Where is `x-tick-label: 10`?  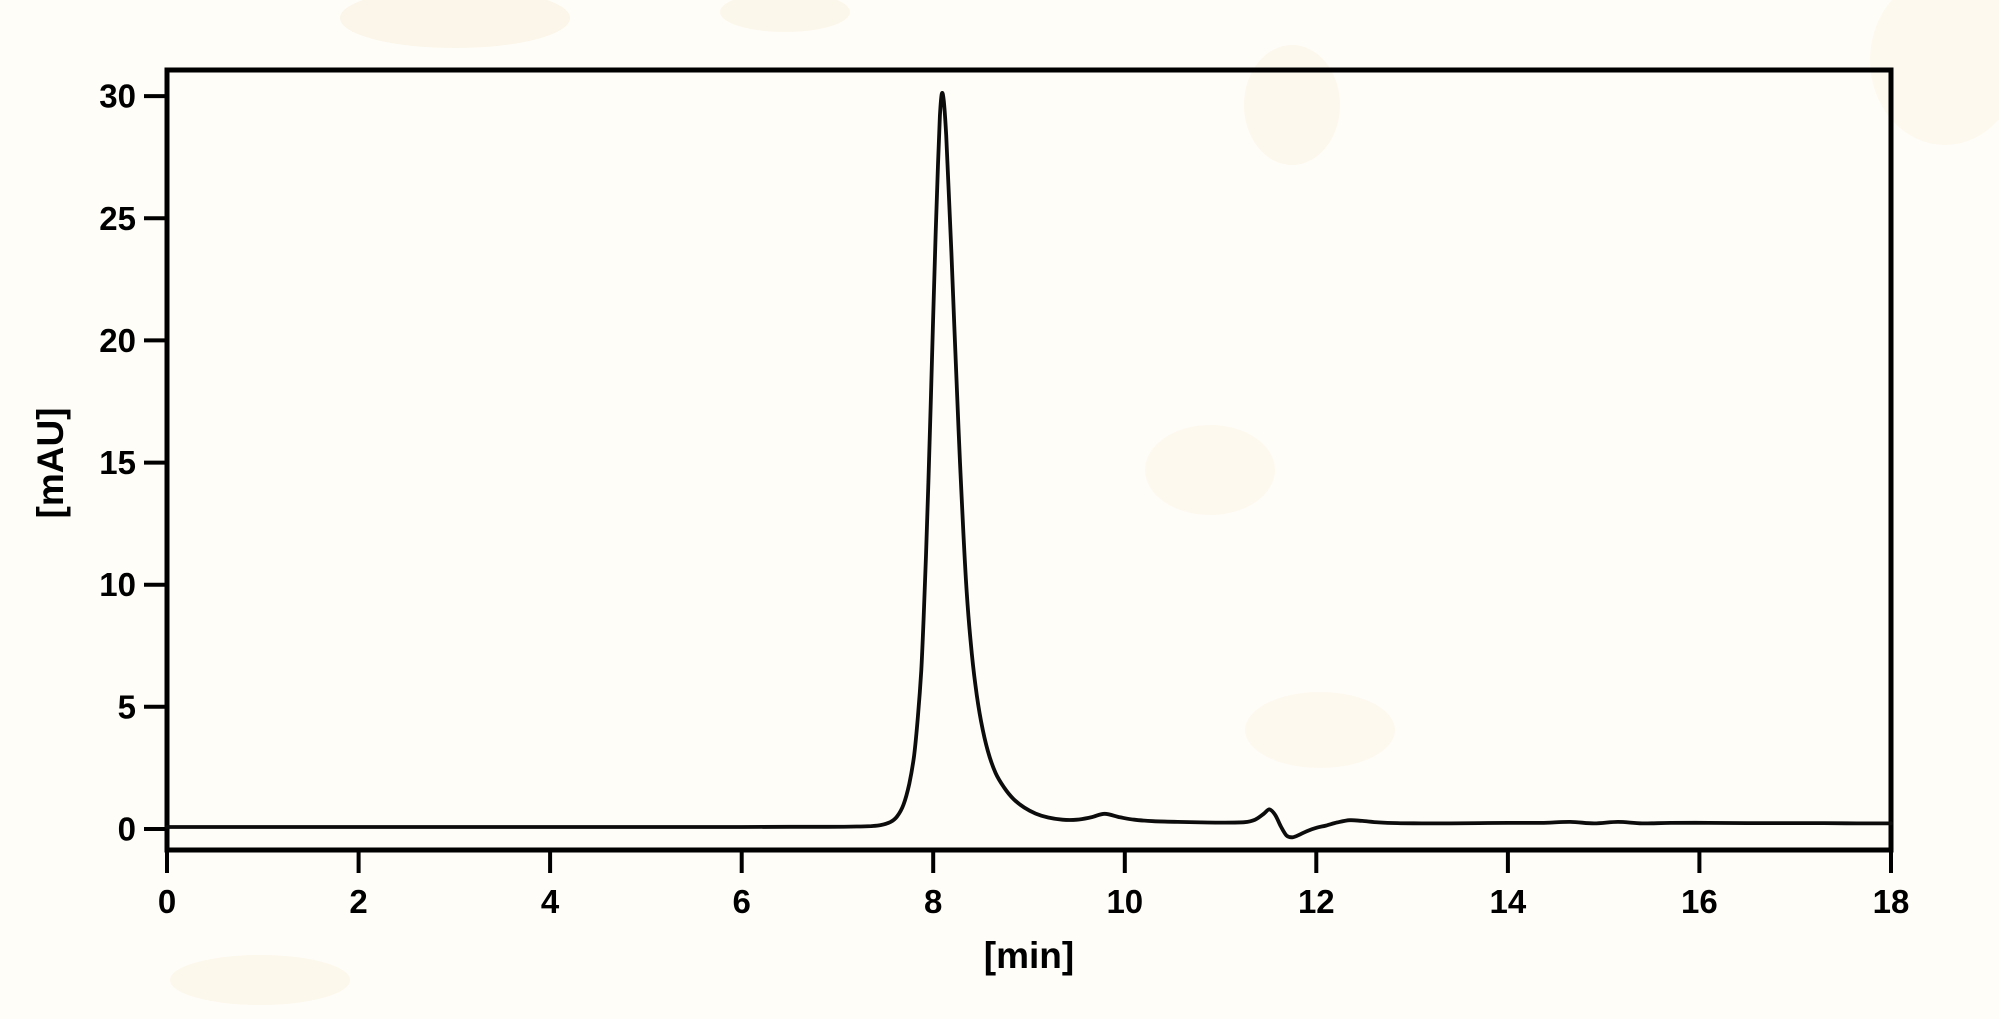 x-tick-label: 10 is located at coordinates (1124, 901).